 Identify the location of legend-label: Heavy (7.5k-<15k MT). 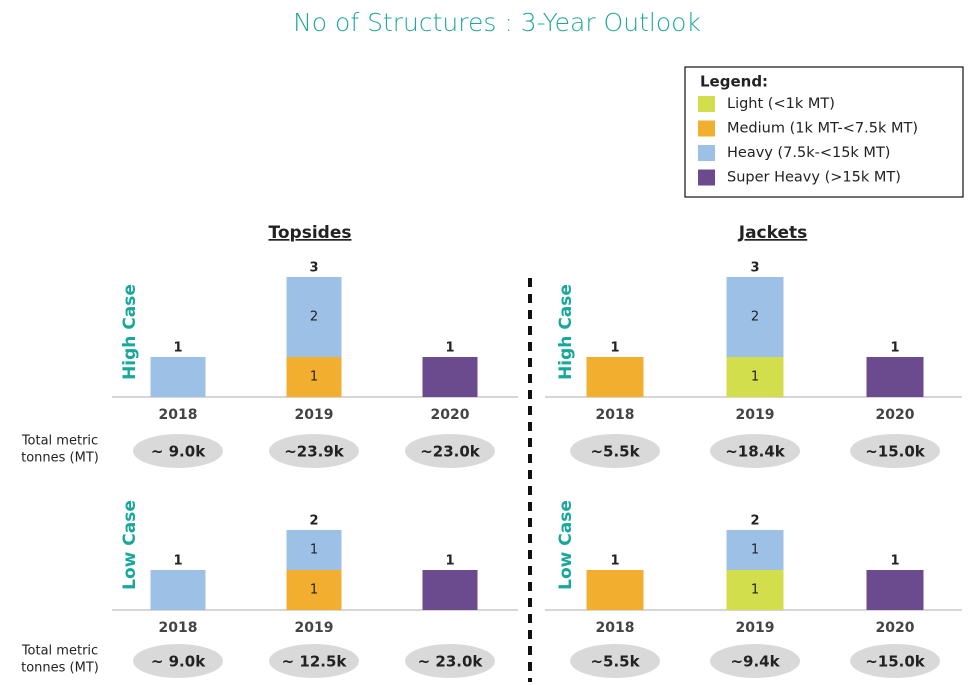
(808, 153).